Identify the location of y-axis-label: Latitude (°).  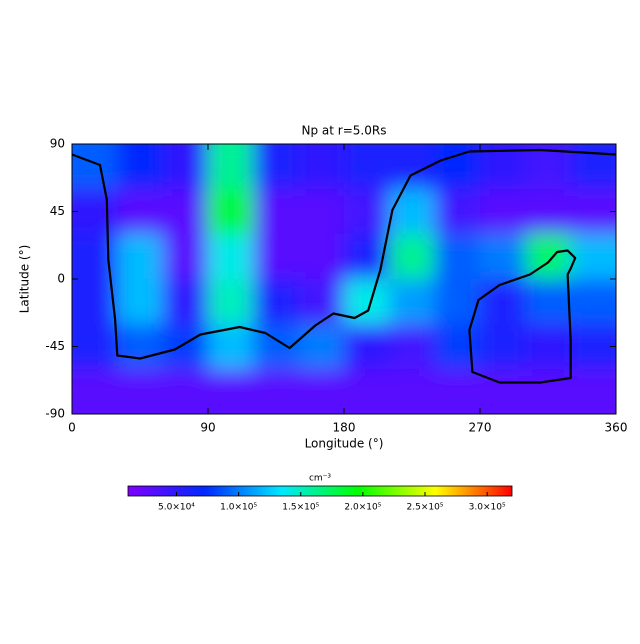
(25, 279).